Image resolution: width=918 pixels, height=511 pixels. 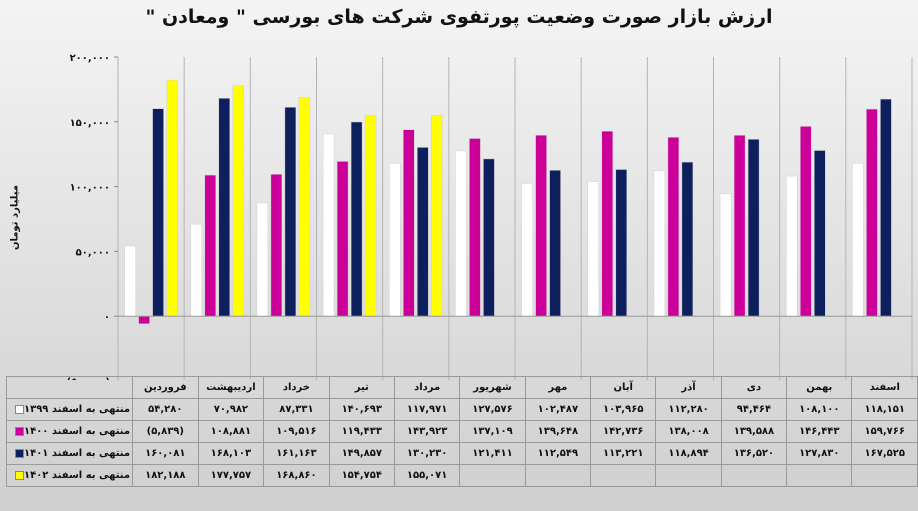 I want to click on table-cell: ۱۲۷,۵۷۶, so click(x=492, y=409).